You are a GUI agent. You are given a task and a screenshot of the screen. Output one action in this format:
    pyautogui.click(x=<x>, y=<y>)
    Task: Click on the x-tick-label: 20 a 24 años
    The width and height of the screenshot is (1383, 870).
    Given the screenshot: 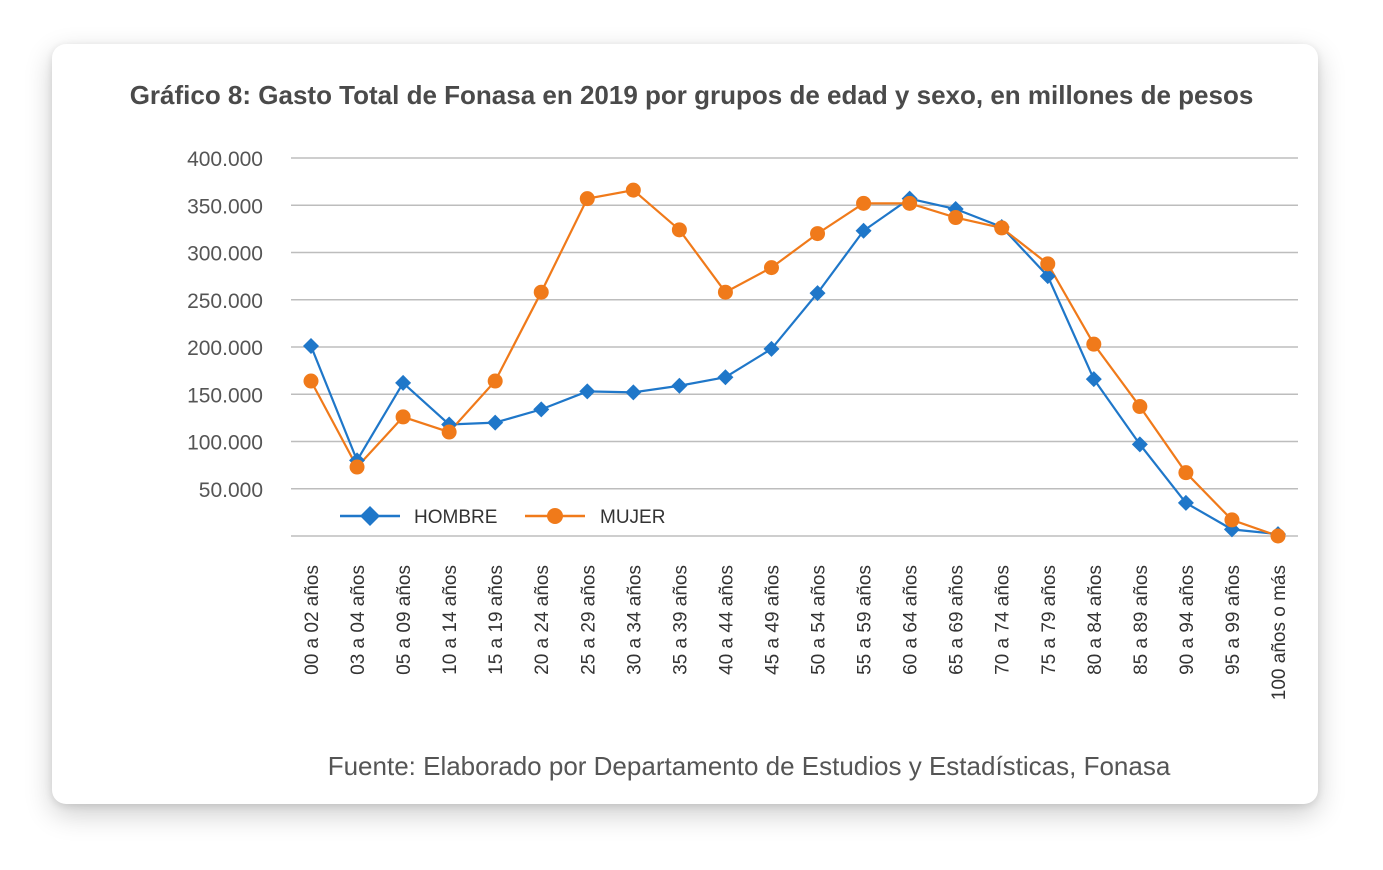 What is the action you would take?
    pyautogui.click(x=542, y=620)
    